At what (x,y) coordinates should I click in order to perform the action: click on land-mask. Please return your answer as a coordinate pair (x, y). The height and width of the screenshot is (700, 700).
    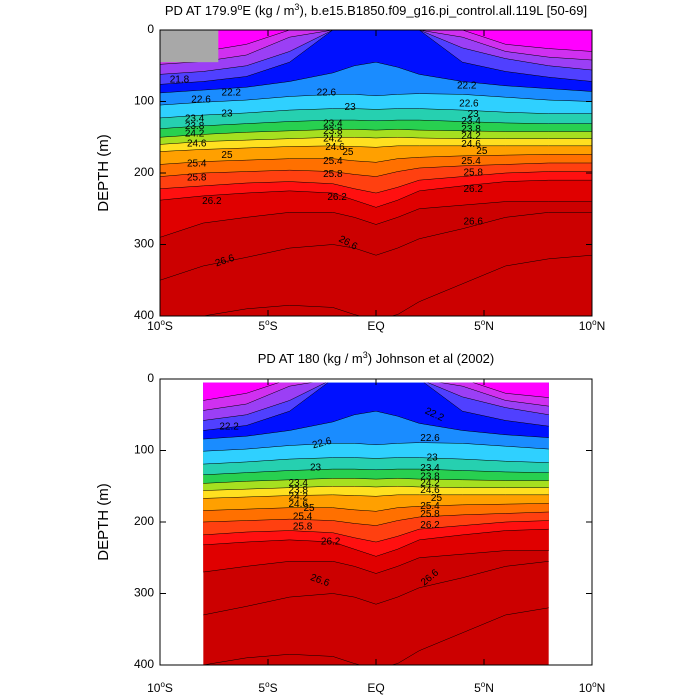
    Looking at the image, I should click on (189, 46).